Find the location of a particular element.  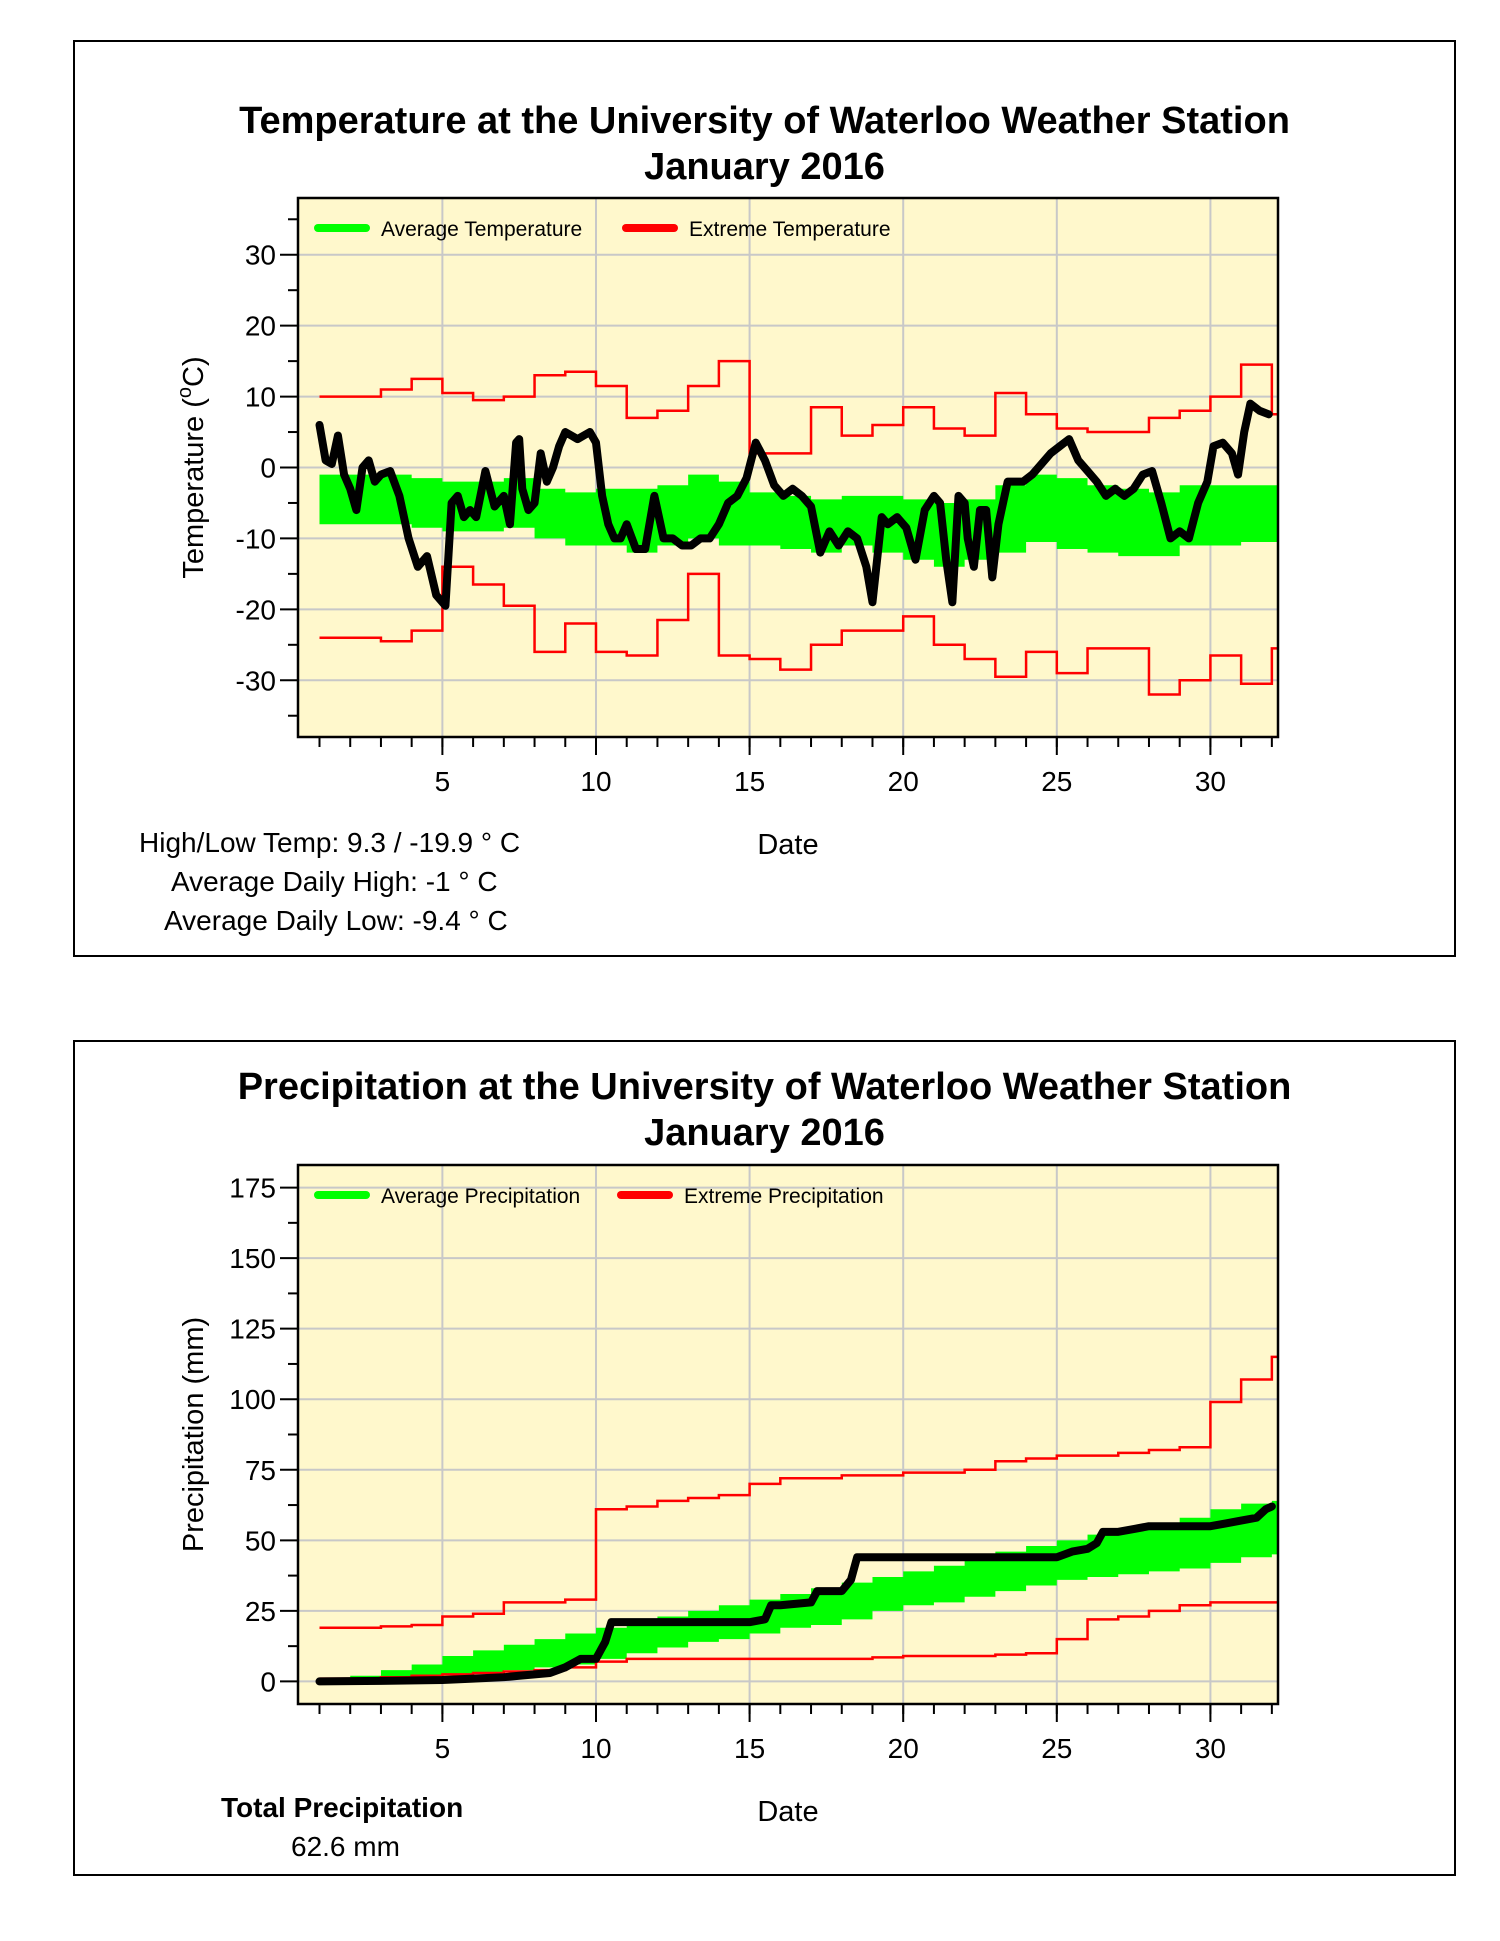

y-tick-label: -30 is located at coordinates (256, 680).